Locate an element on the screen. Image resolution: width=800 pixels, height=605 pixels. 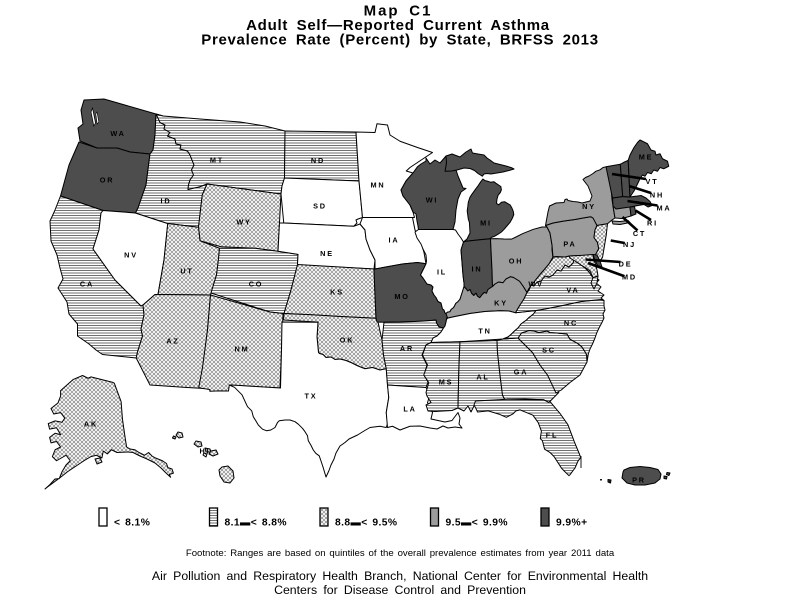
svg-text: MS is located at coordinates (446, 382).